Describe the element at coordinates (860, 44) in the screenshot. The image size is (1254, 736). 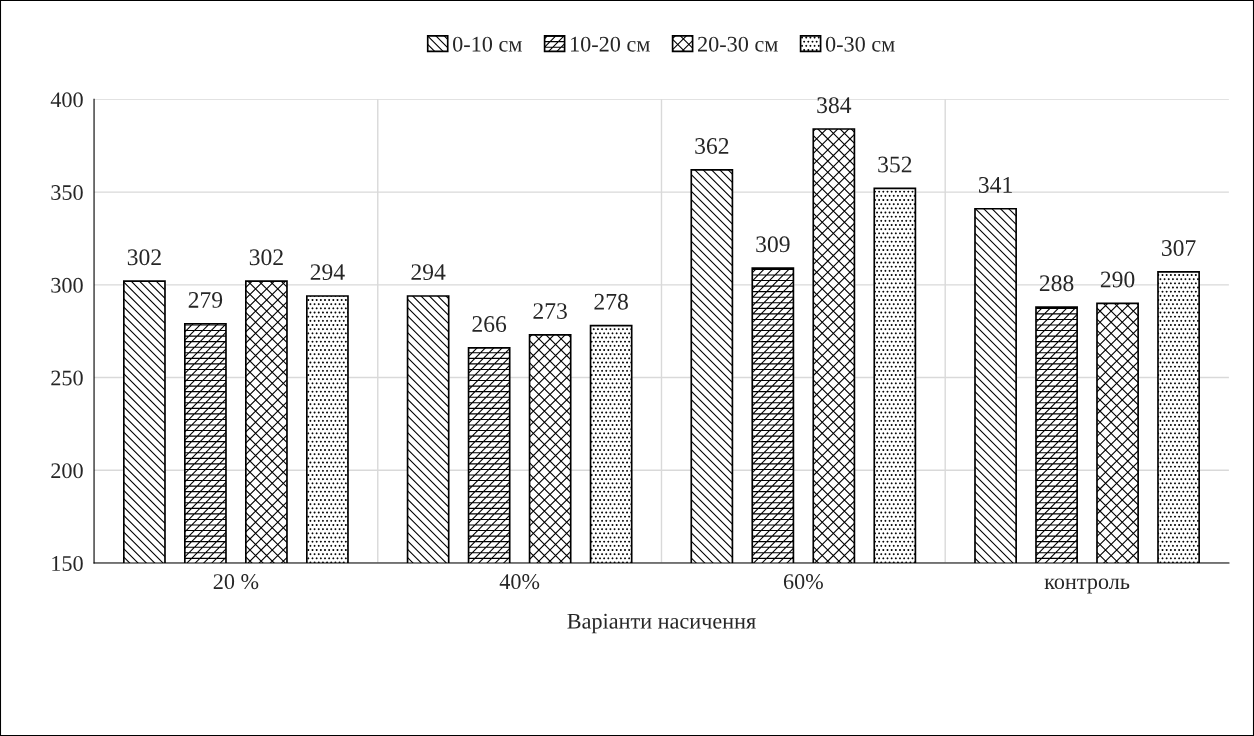
I see `legend-label: 0-30 см` at that location.